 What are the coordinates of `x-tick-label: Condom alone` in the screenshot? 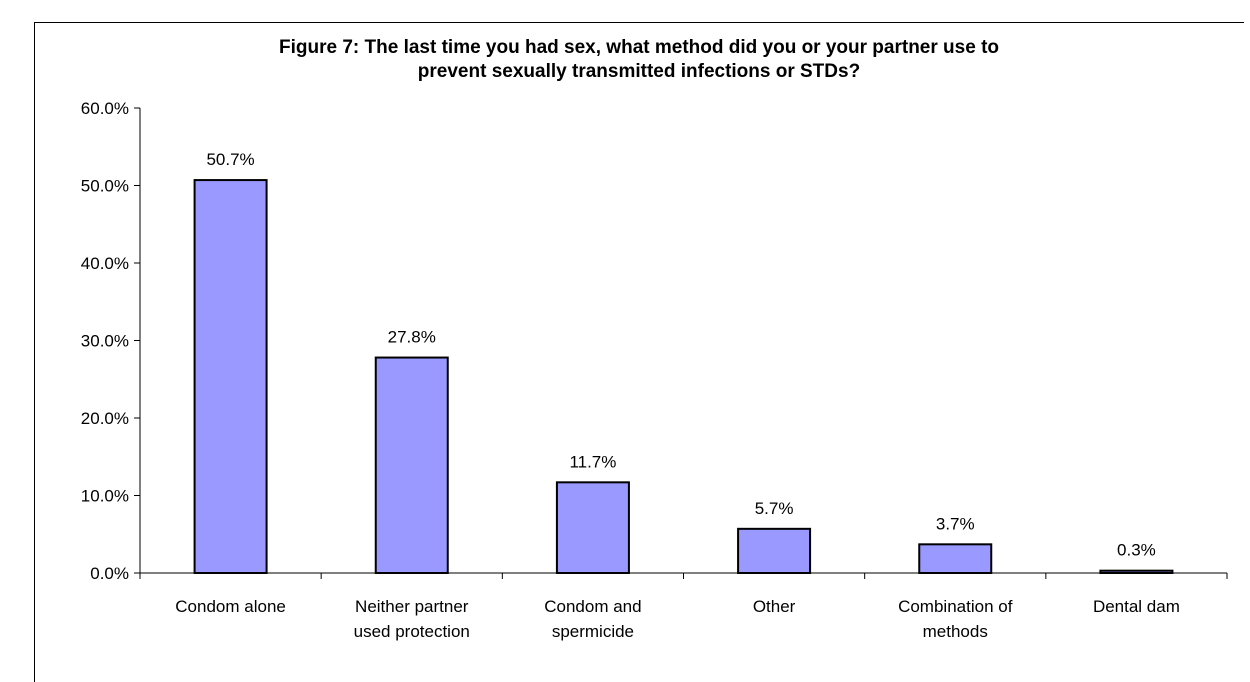 It's located at (230, 606).